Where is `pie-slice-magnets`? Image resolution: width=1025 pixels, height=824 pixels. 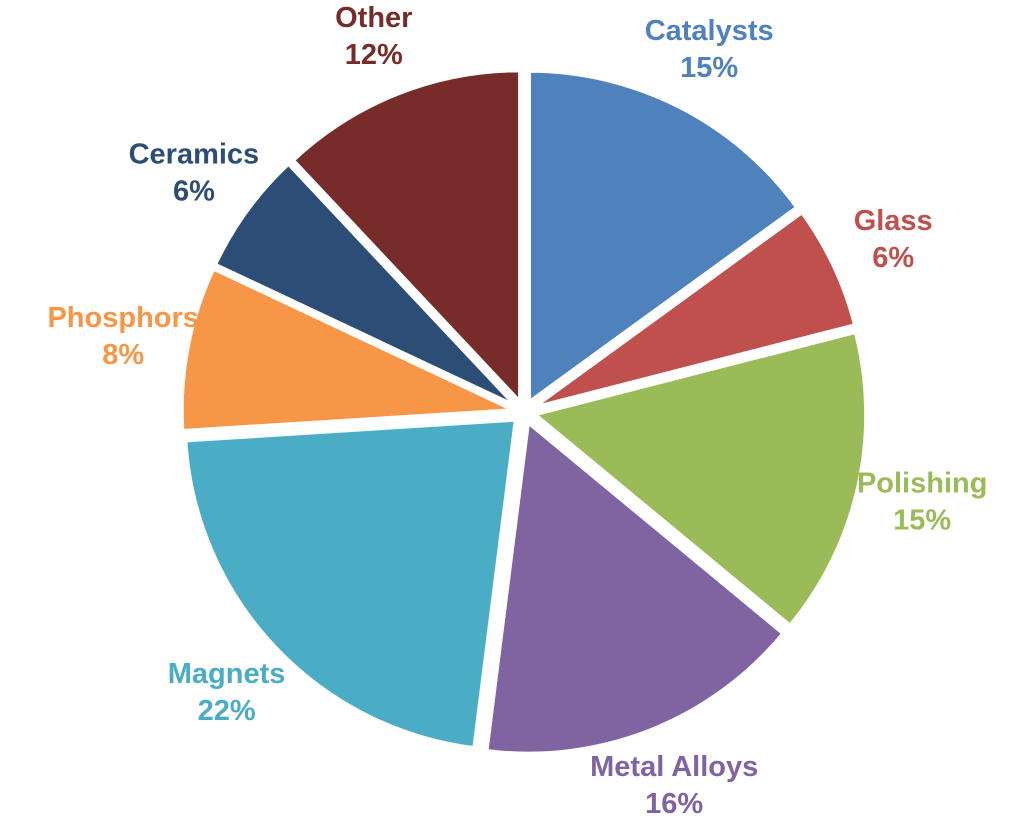 pie-slice-magnets is located at coordinates (350, 584).